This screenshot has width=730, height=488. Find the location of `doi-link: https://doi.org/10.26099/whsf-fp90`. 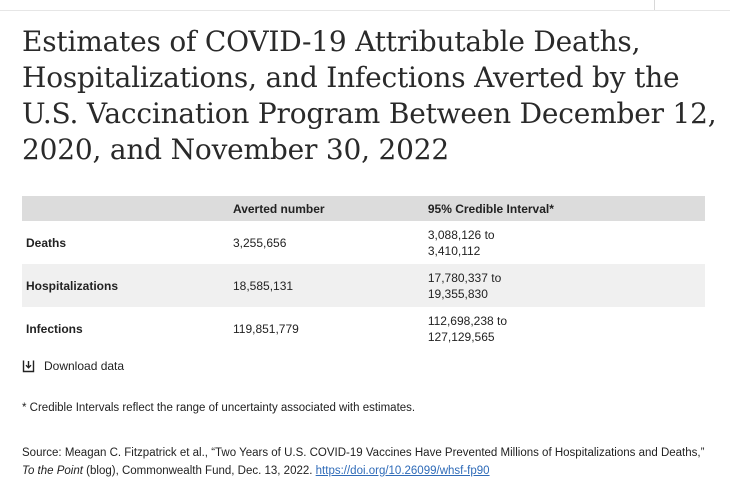

doi-link: https://doi.org/10.26099/whsf-fp90 is located at coordinates (402, 471).